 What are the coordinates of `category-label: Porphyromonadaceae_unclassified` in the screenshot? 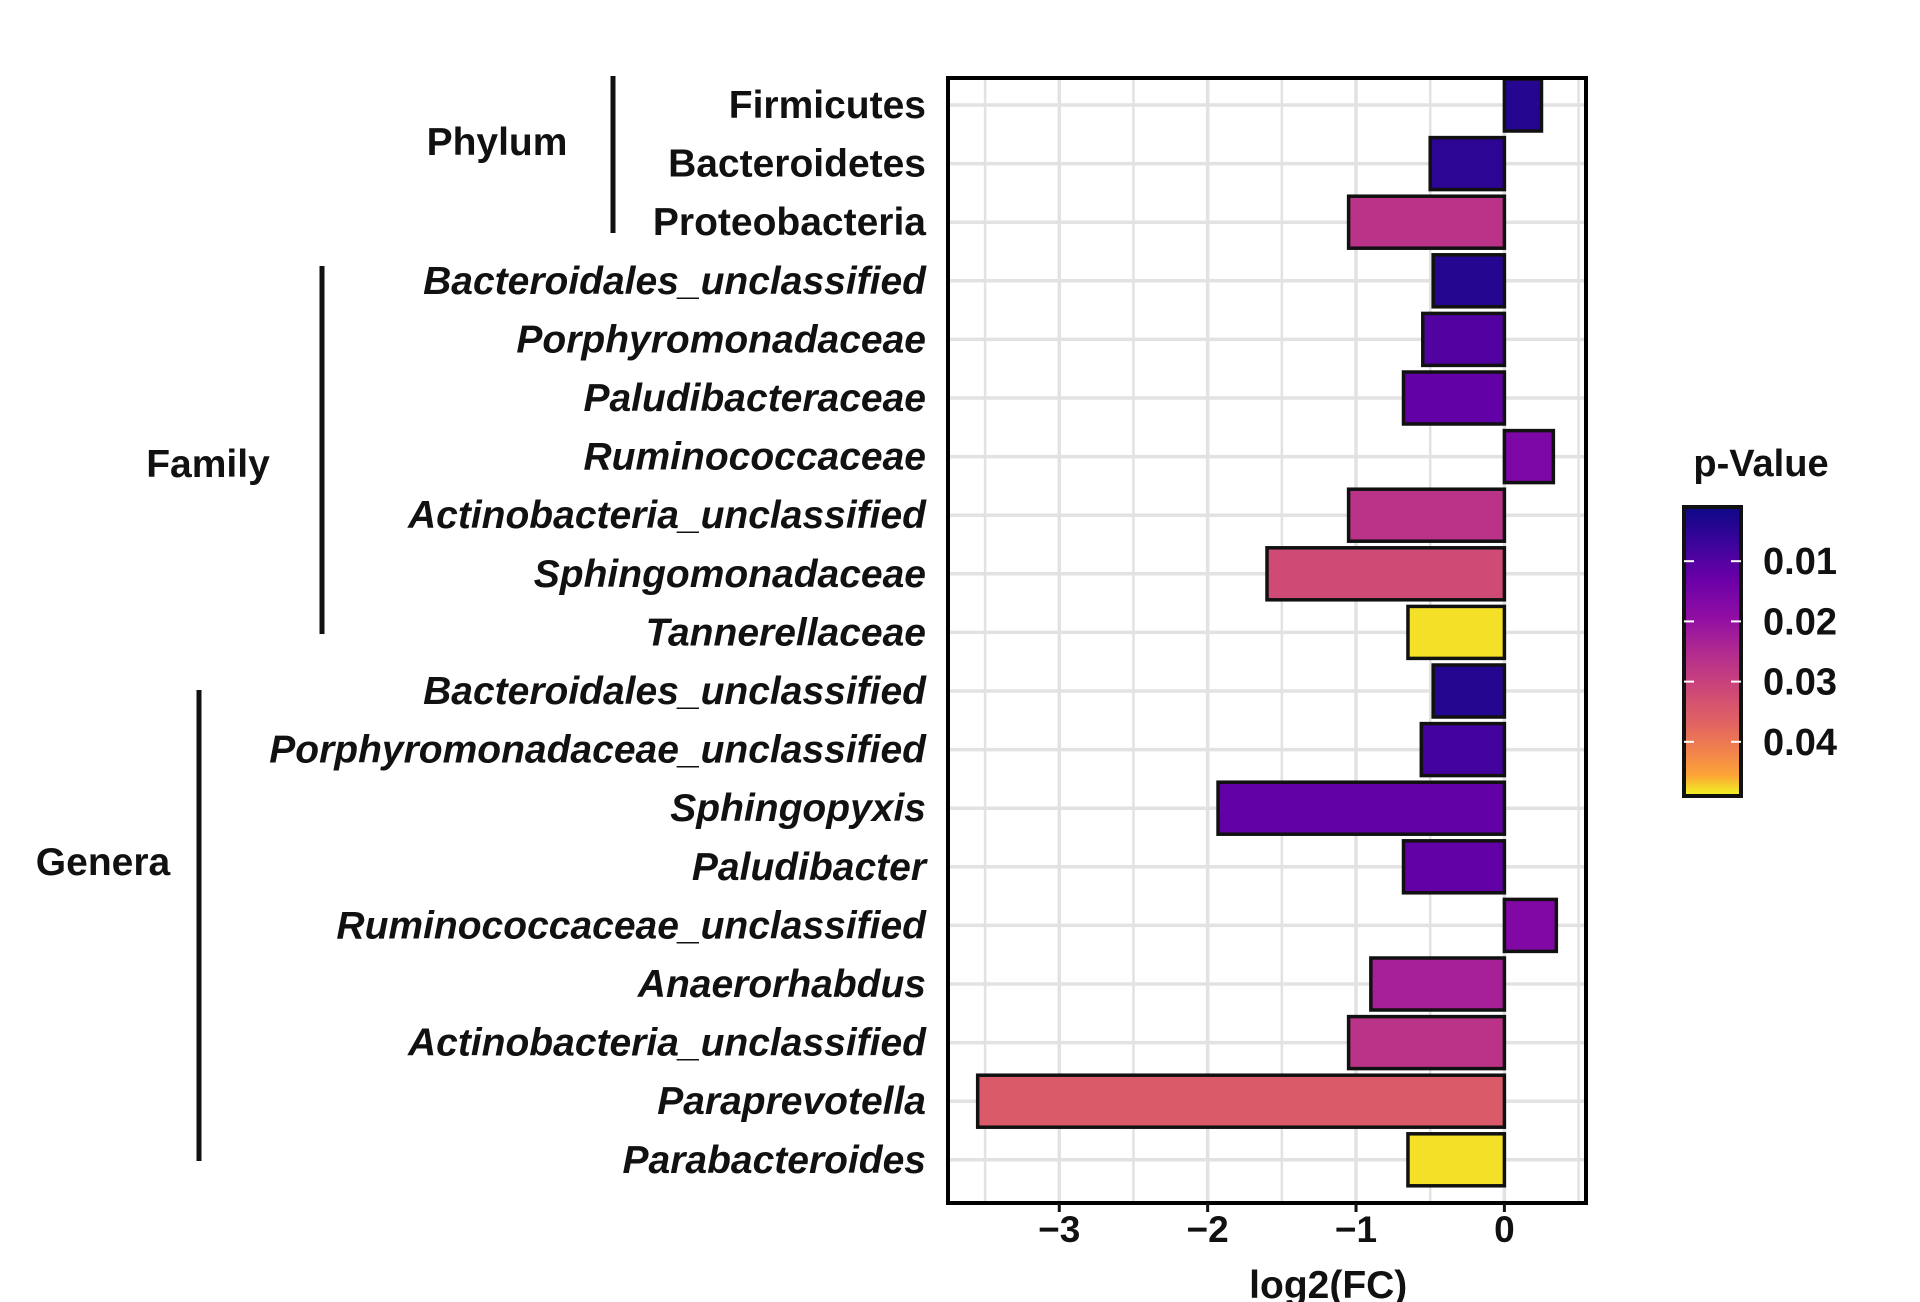 It's located at (598, 750).